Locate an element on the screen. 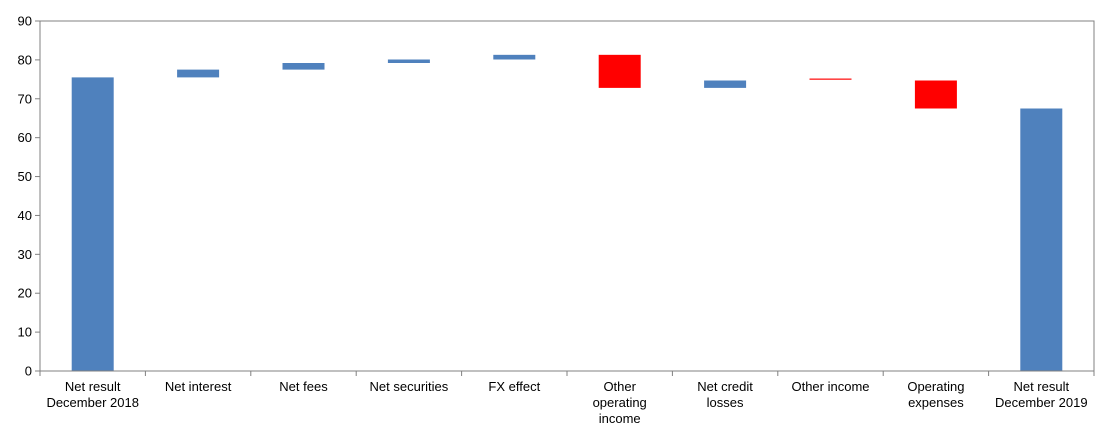  x-category-label: Operating expenses is located at coordinates (935, 394).